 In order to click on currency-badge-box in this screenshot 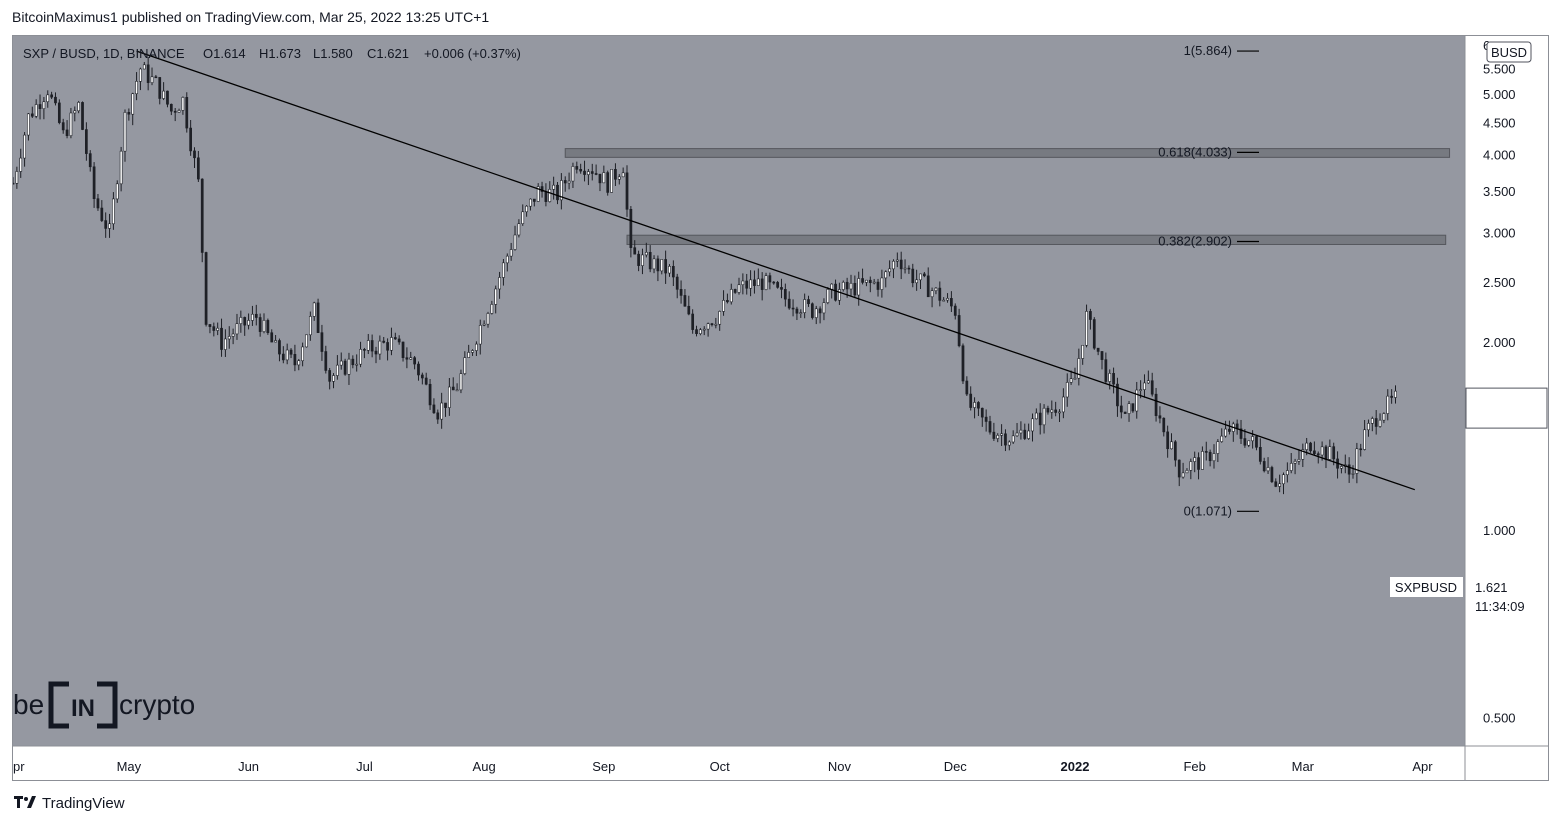, I will do `click(1509, 52)`.